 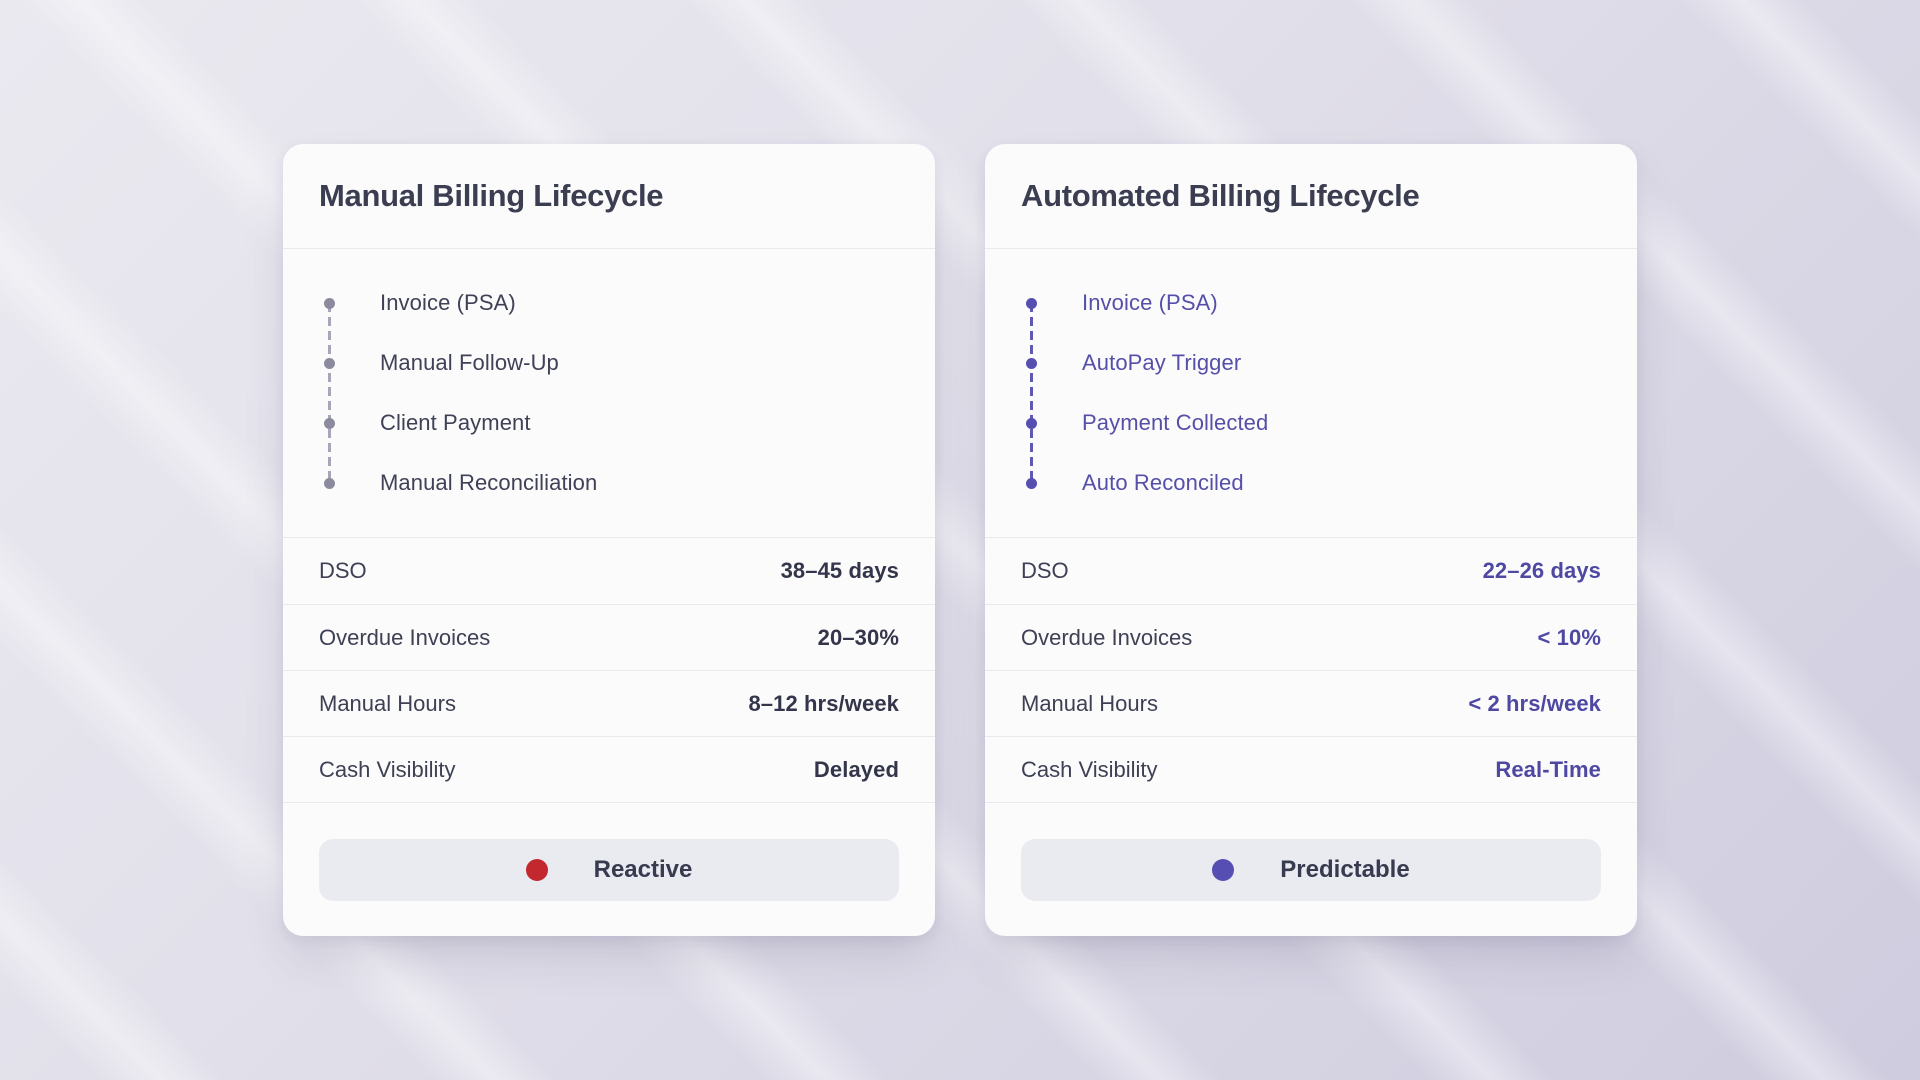 What do you see at coordinates (489, 482) in the screenshot?
I see `step-label: Manual Reconciliation` at bounding box center [489, 482].